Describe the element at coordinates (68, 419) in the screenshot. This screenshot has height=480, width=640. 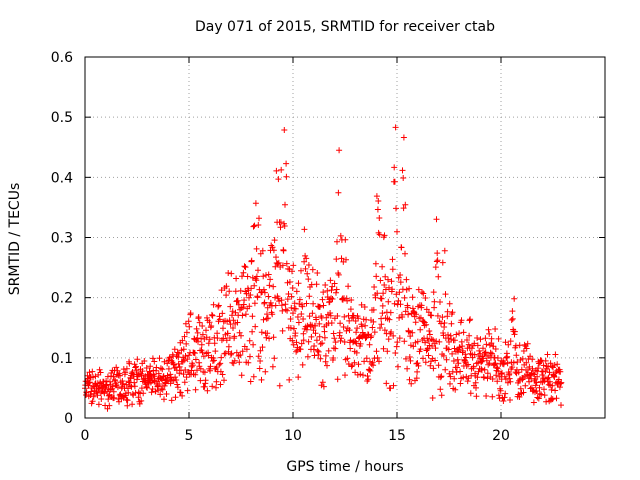
I see `y-tick-label: 0` at that location.